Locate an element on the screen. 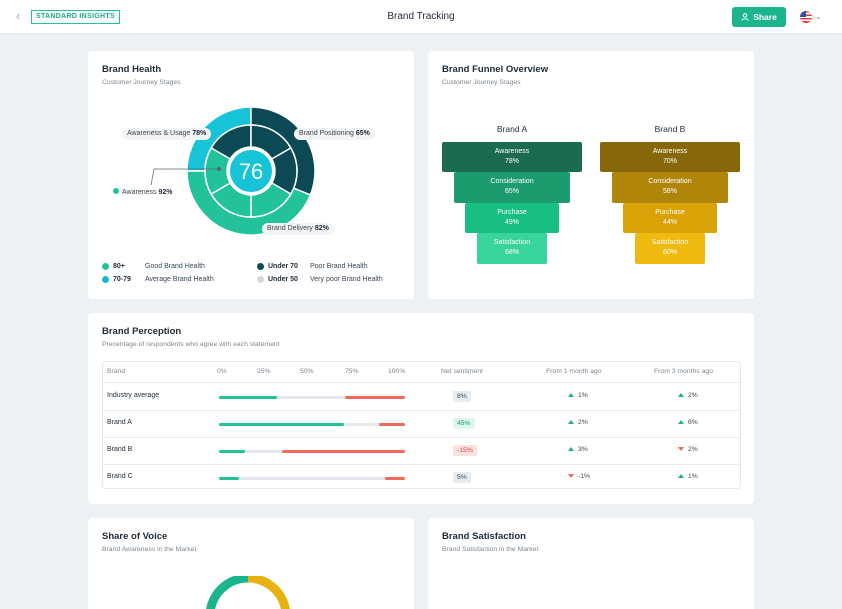 This screenshot has height=609, width=842. net-sentiment-badge: -15% is located at coordinates (465, 450).